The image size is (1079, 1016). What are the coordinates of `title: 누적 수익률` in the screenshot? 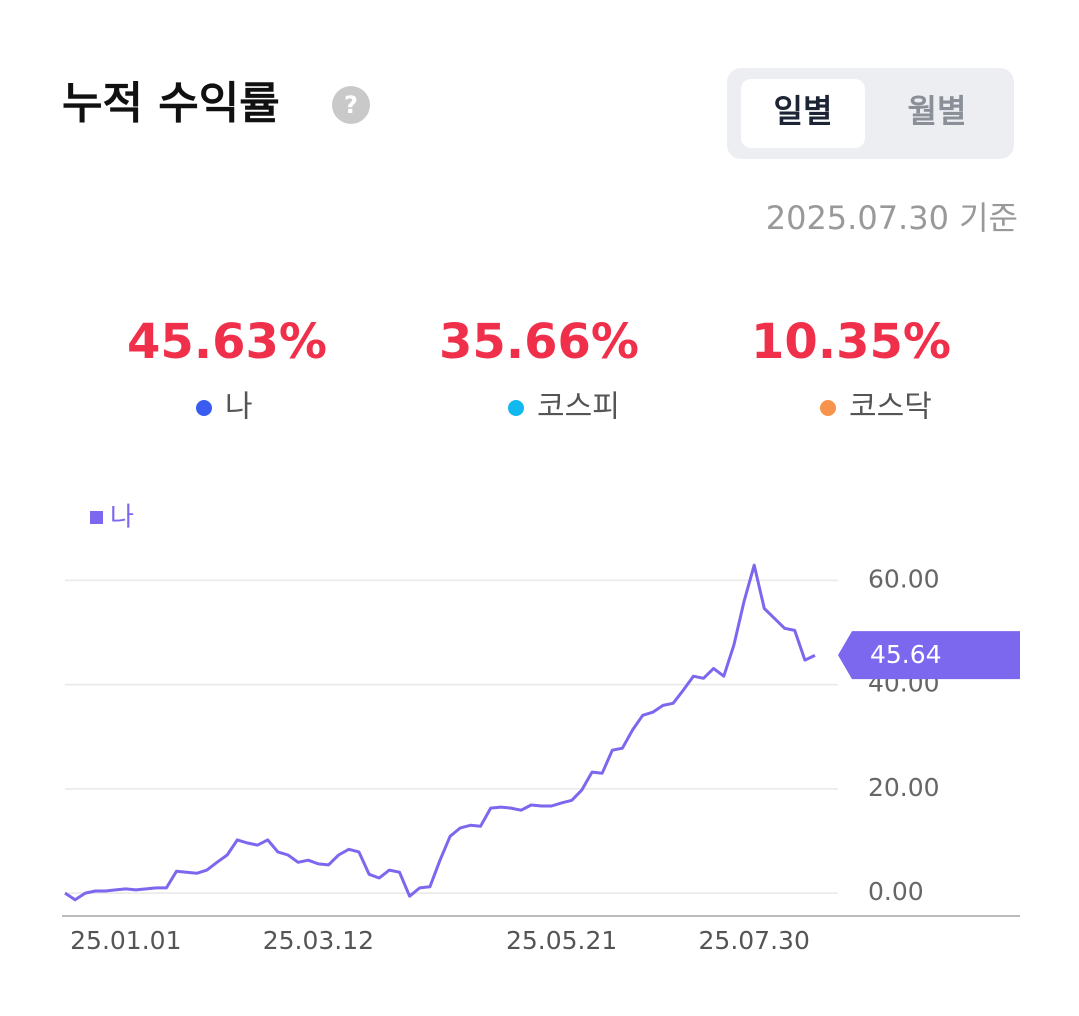 It's located at (171, 103).